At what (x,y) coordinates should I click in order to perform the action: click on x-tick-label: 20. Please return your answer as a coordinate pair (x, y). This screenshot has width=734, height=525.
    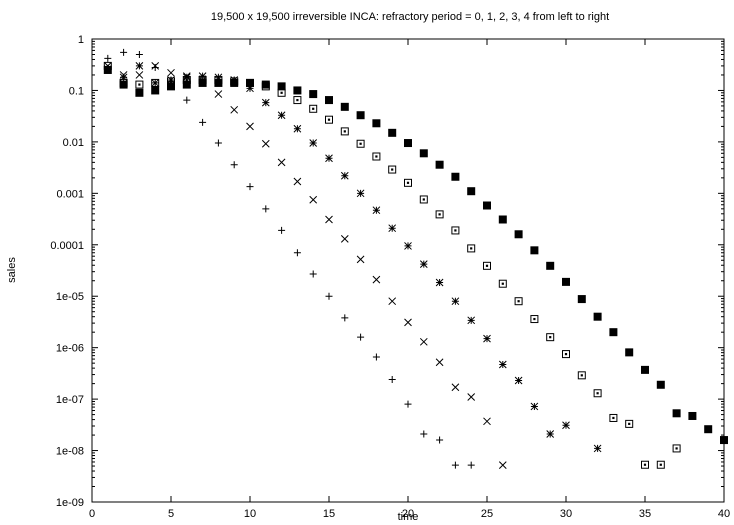
    Looking at the image, I should click on (408, 514).